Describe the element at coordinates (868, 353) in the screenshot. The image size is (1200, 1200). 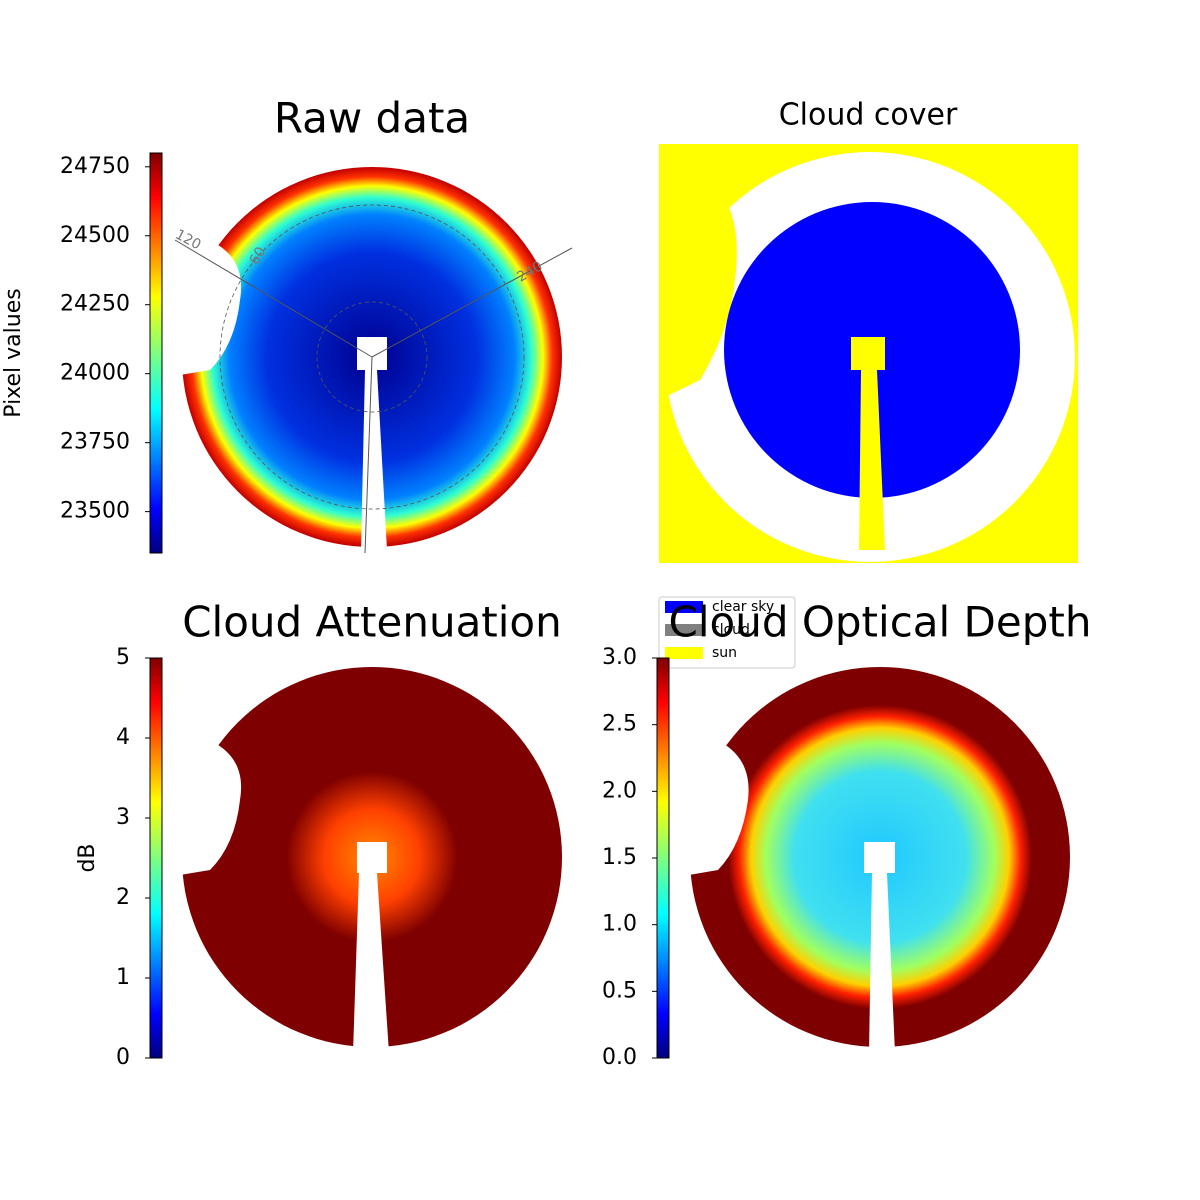
I see `cloud-cover-image` at that location.